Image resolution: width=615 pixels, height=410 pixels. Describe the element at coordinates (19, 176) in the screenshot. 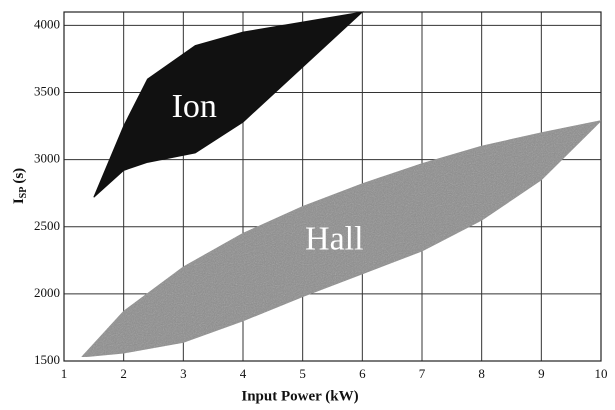

I see `y-axis-label-unit: (s)` at that location.